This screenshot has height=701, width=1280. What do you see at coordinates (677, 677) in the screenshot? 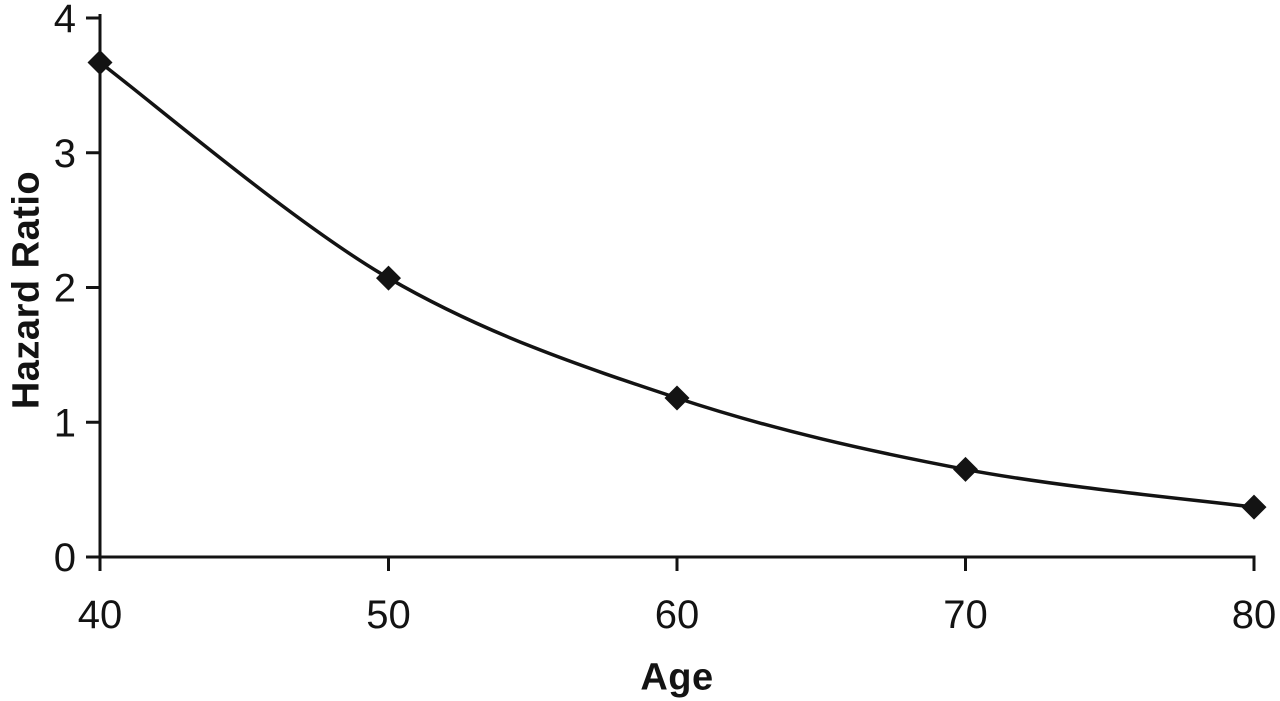
I see `x-axis-label: Age` at bounding box center [677, 677].